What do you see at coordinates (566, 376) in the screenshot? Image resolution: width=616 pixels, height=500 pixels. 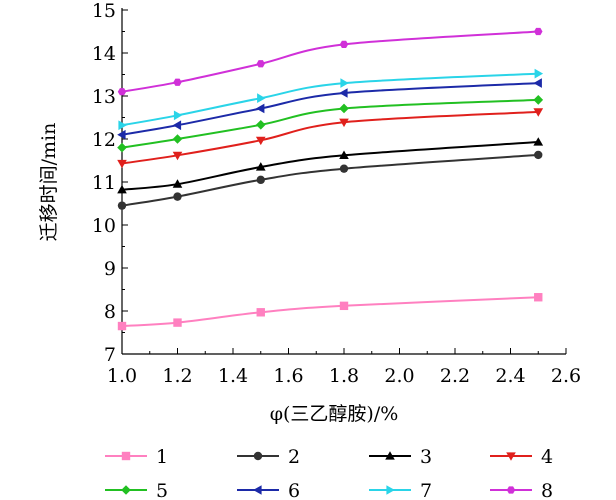 I see `x-tick-label: 2.6` at bounding box center [566, 376].